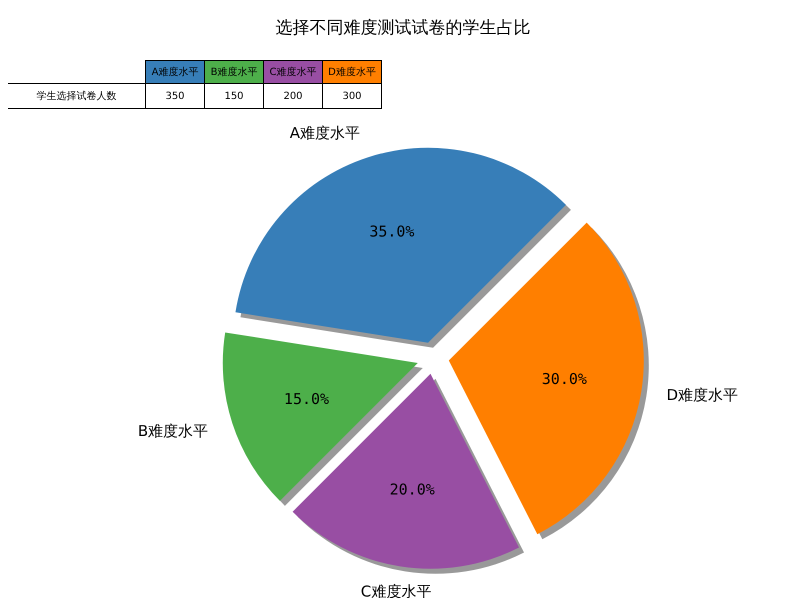 This screenshot has height=609, width=808. Describe the element at coordinates (702, 395) in the screenshot. I see `slice-label: D难度水平` at that location.